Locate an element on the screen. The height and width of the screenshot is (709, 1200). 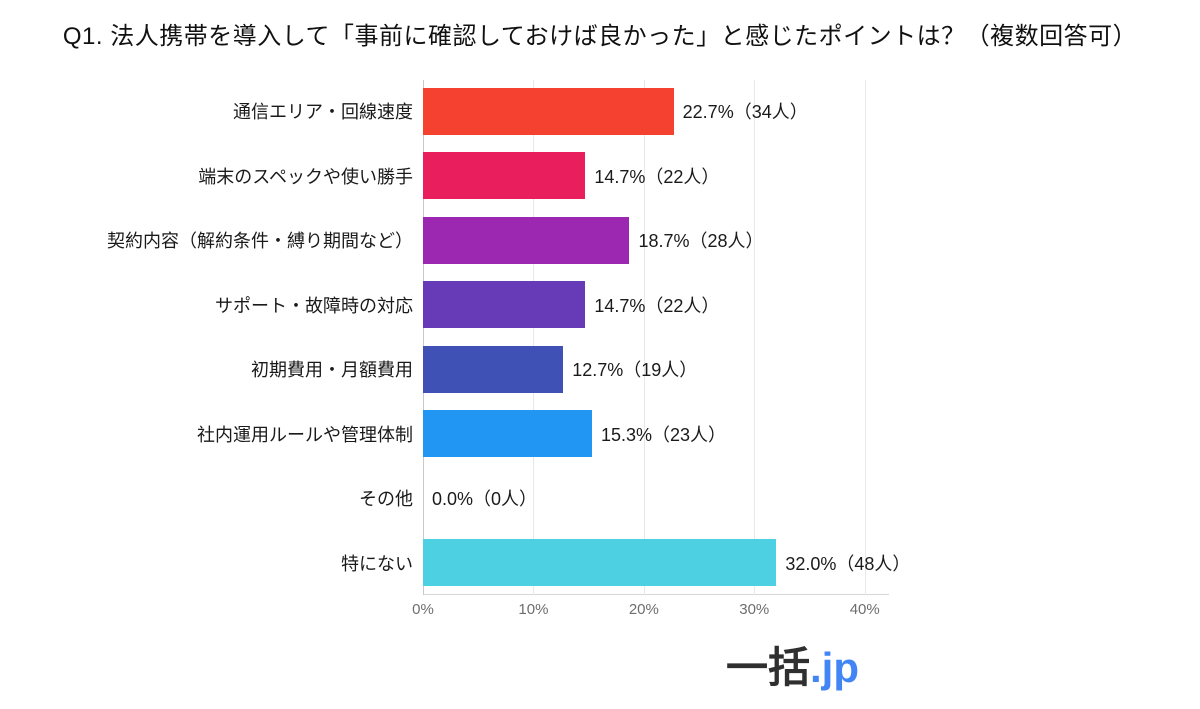
value-label: 12.7%（19人） is located at coordinates (635, 370).